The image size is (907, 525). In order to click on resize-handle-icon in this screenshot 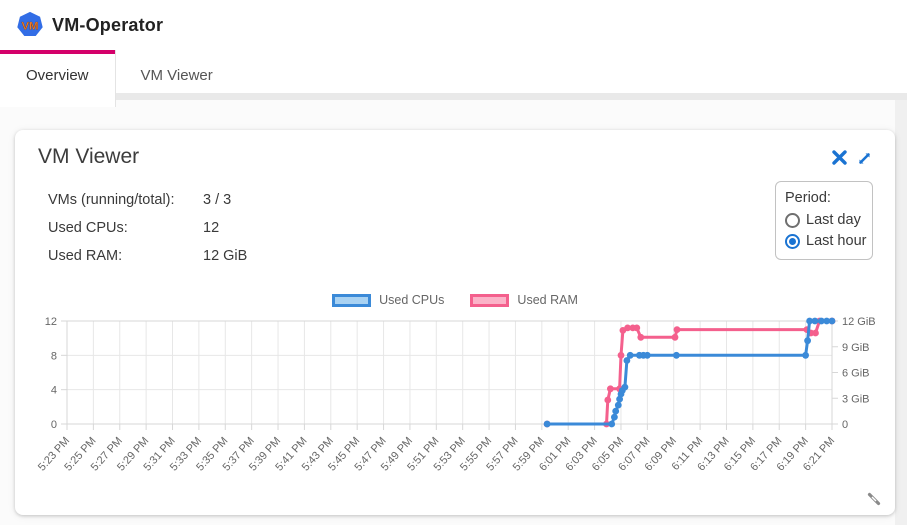, I will do `click(874, 499)`.